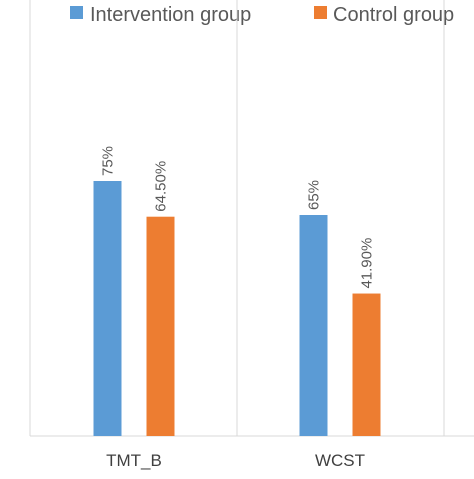 The height and width of the screenshot is (479, 474). Describe the element at coordinates (134, 460) in the screenshot. I see `x-tick-label-tmt-b: TMT_B` at that location.